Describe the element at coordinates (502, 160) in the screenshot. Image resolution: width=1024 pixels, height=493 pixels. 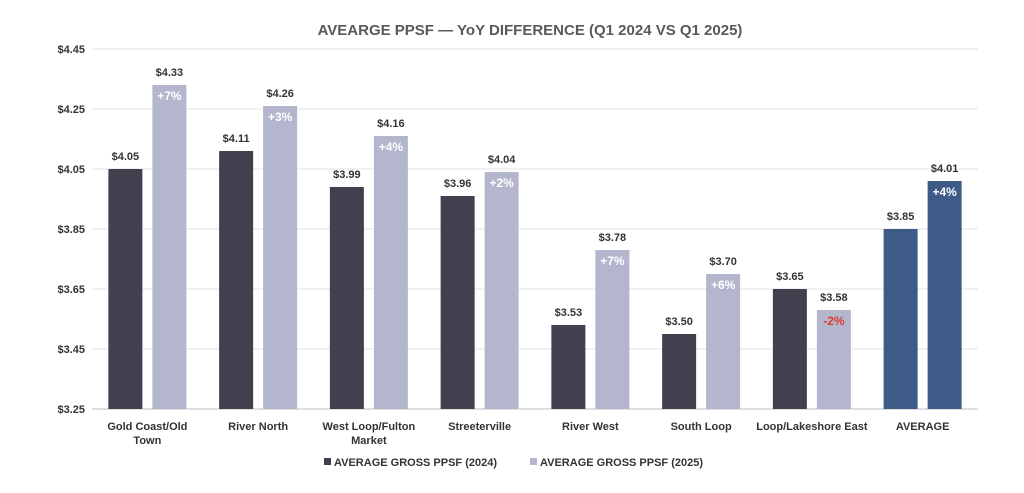
I see `value-label: $4.04` at that location.